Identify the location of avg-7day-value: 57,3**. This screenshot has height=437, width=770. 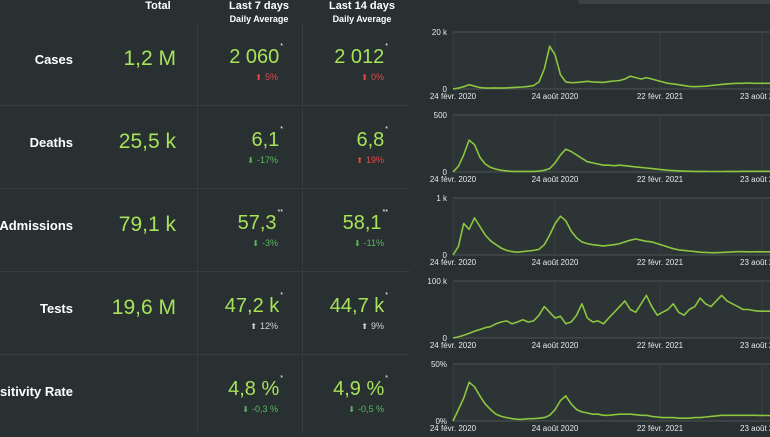
(260, 221).